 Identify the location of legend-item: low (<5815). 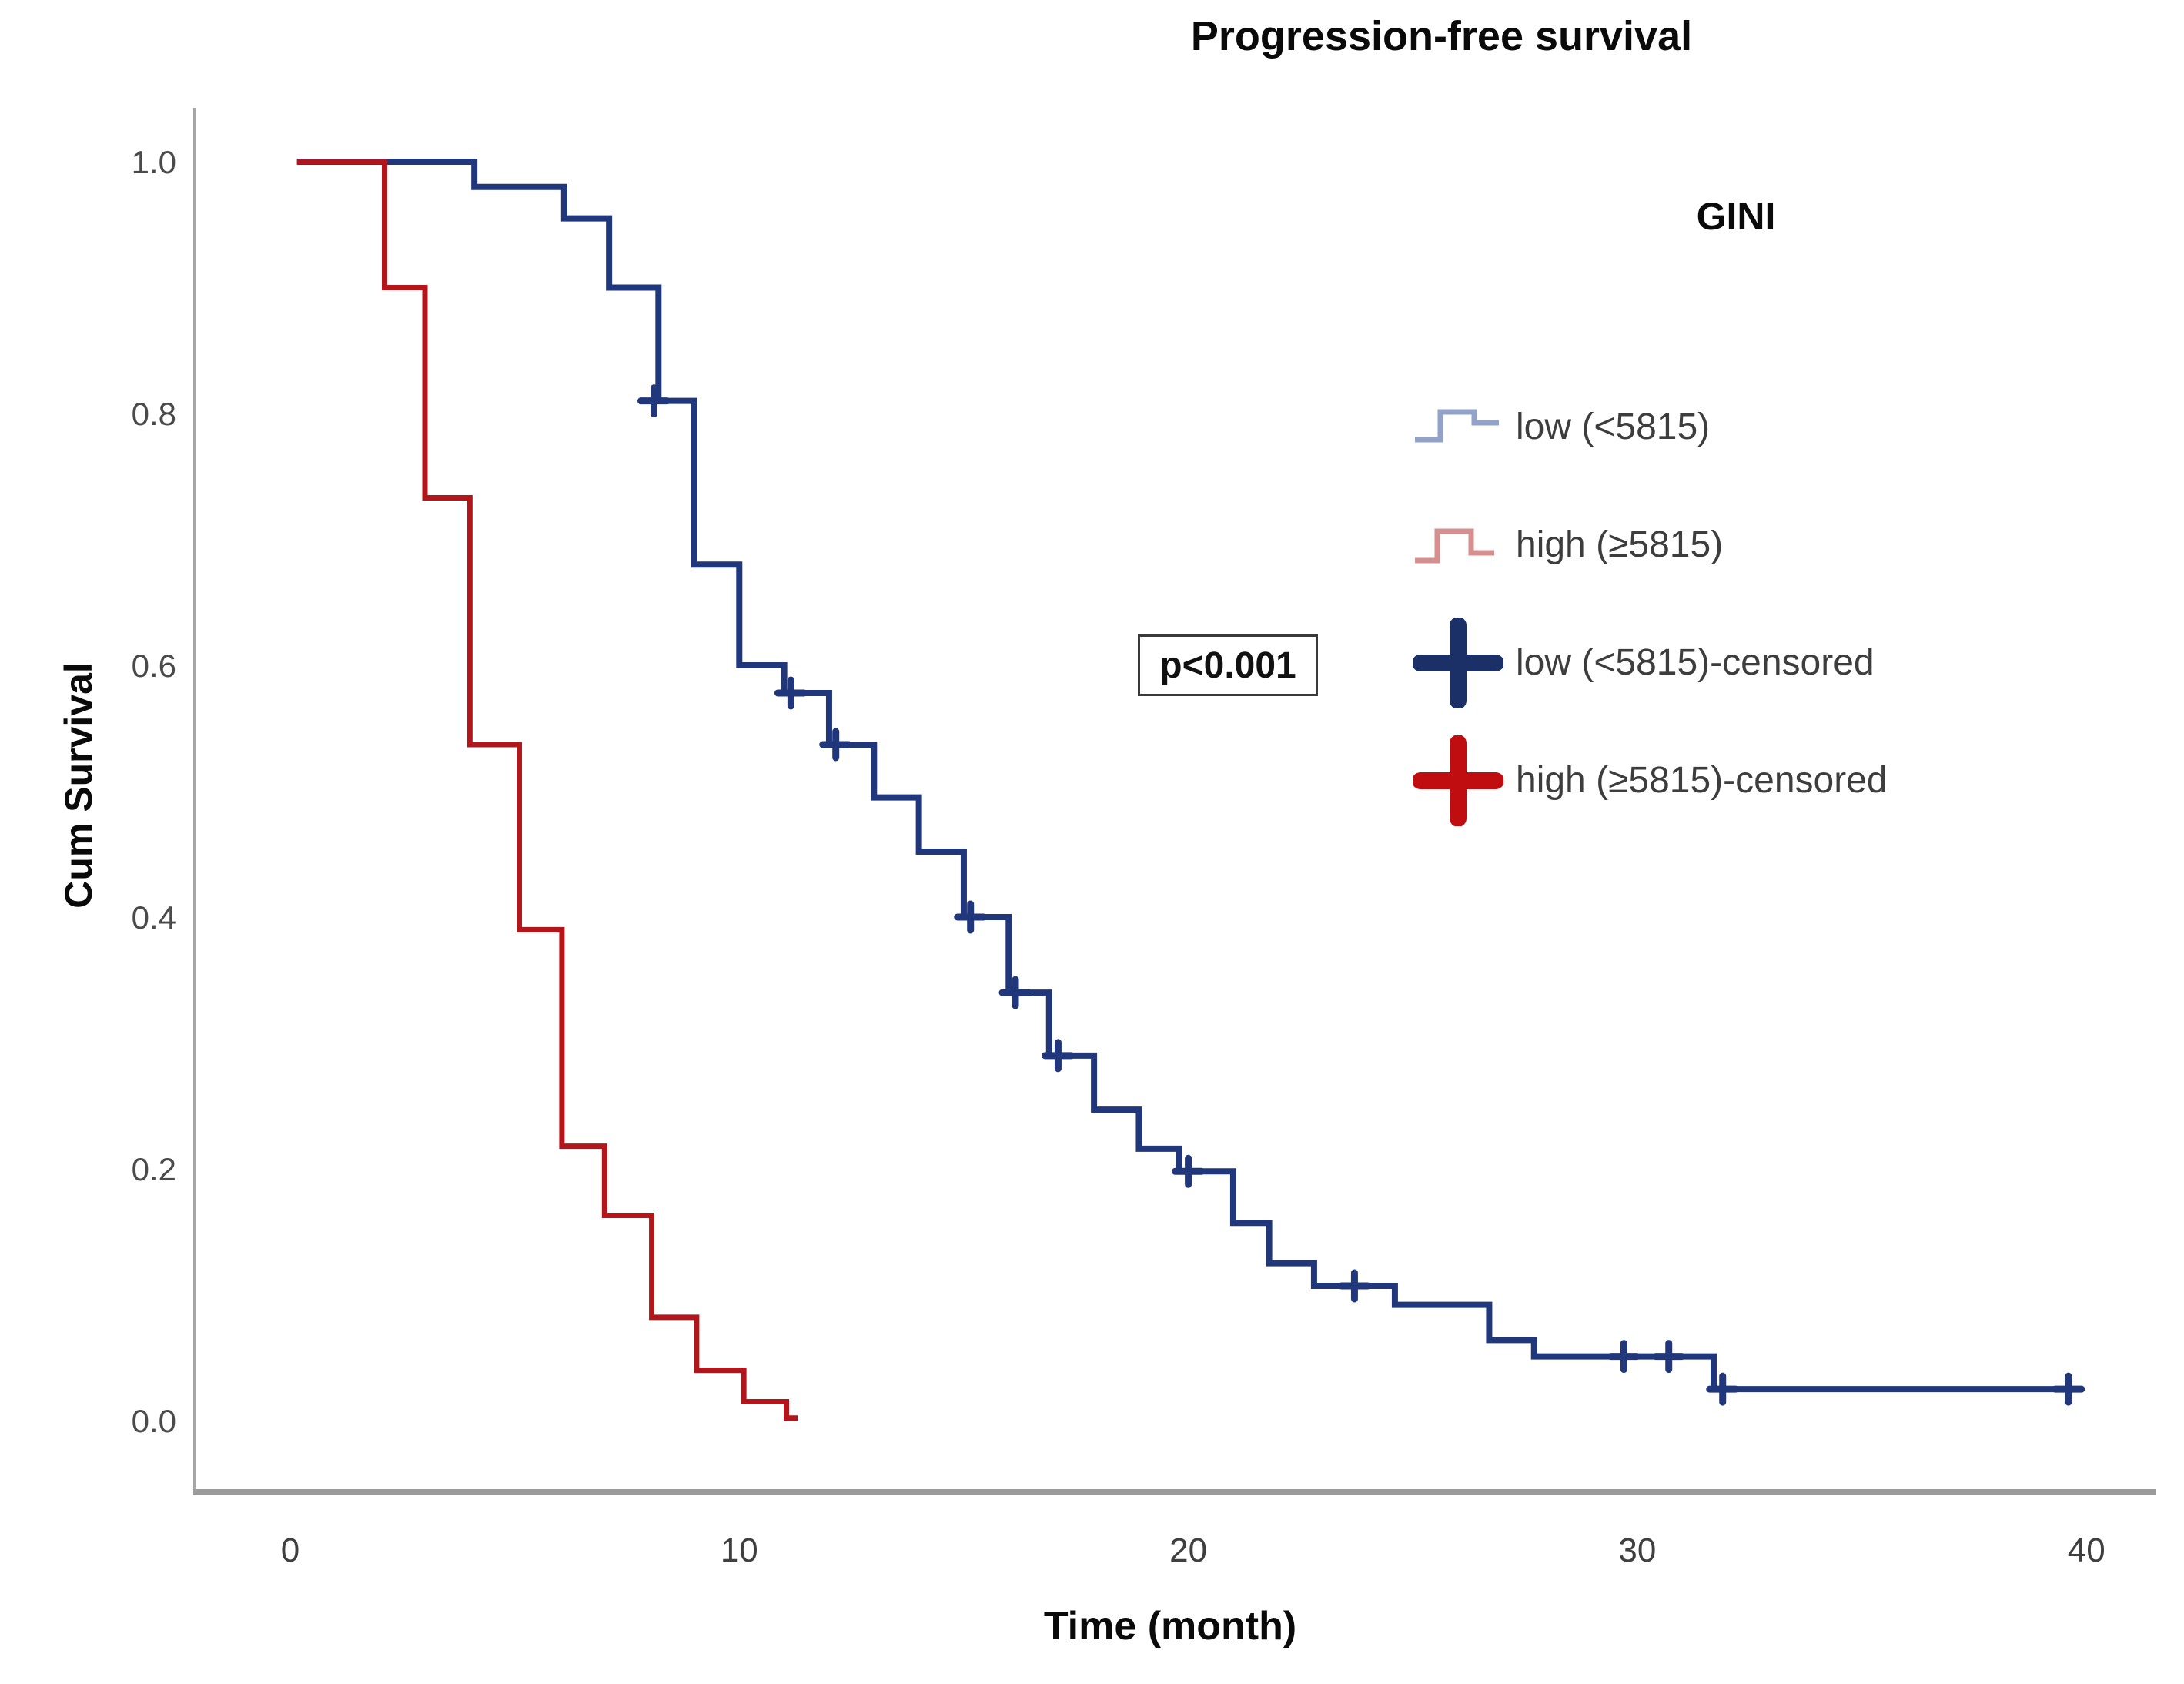
(1759, 427).